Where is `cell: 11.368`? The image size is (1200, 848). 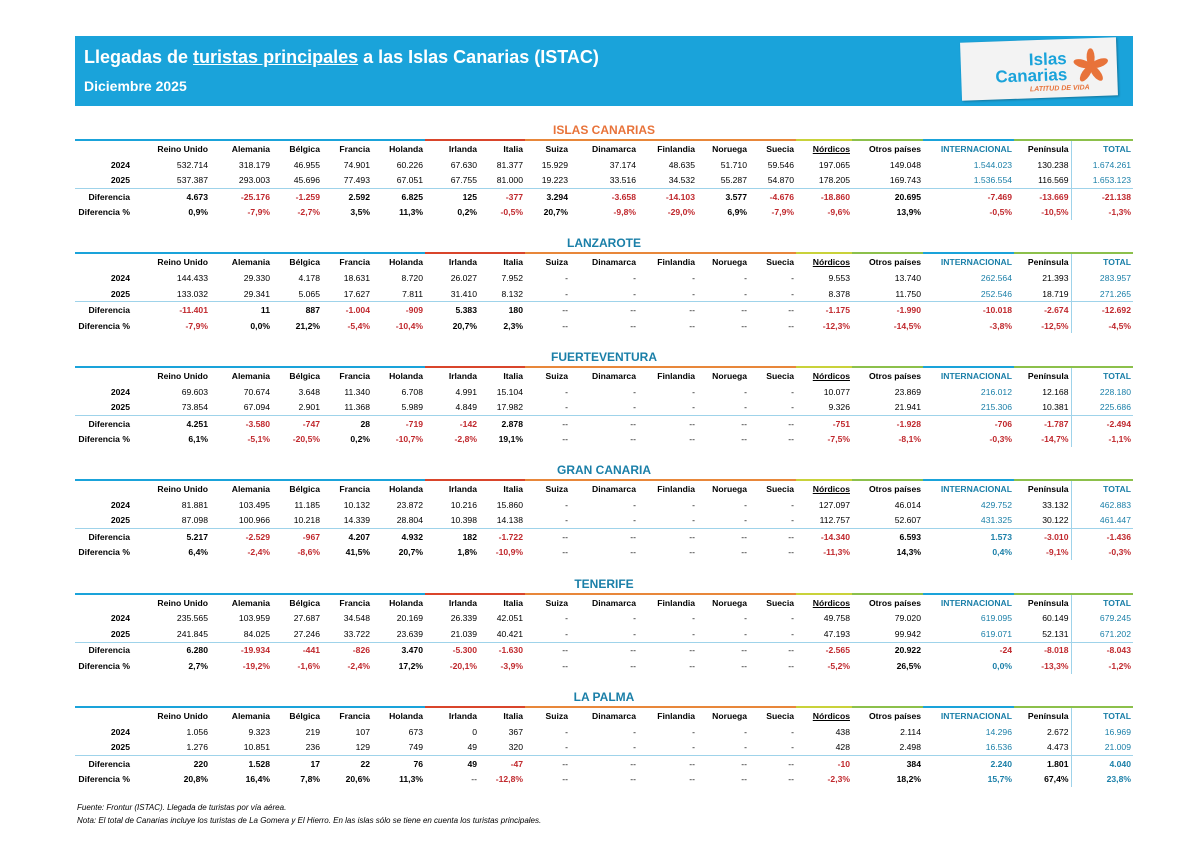
cell: 11.368 is located at coordinates (347, 407).